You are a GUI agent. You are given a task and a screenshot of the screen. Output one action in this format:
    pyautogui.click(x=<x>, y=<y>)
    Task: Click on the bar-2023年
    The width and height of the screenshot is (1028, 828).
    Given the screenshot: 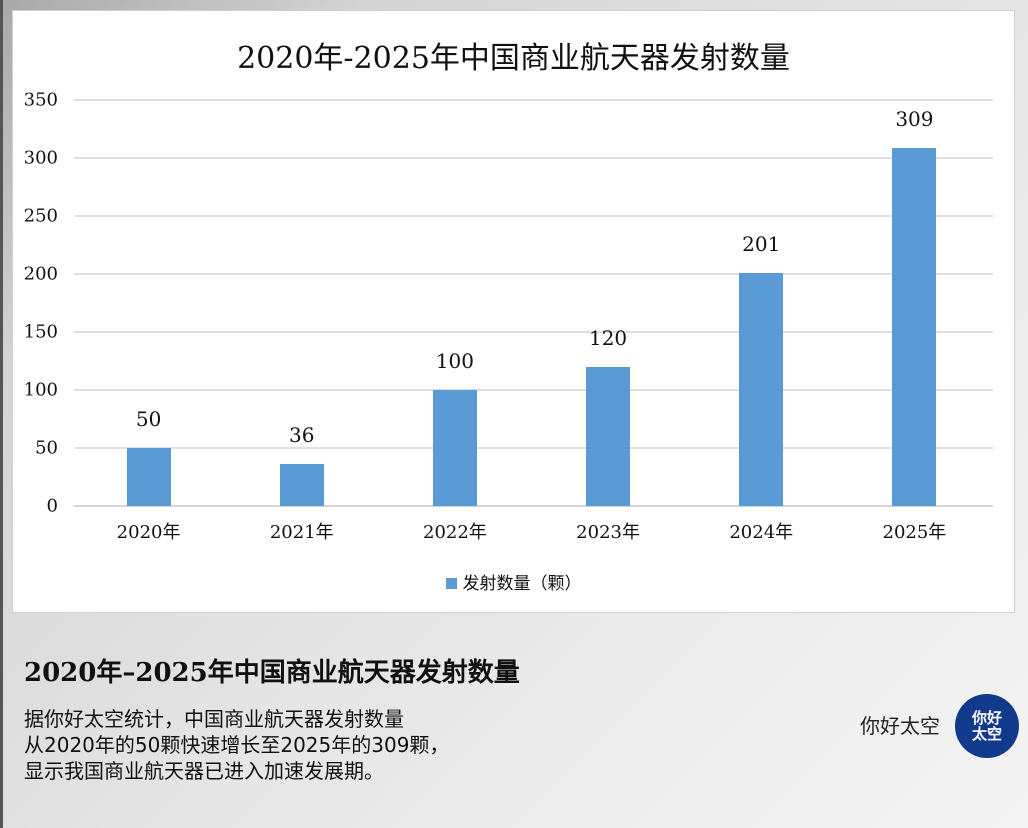 What is the action you would take?
    pyautogui.click(x=608, y=436)
    